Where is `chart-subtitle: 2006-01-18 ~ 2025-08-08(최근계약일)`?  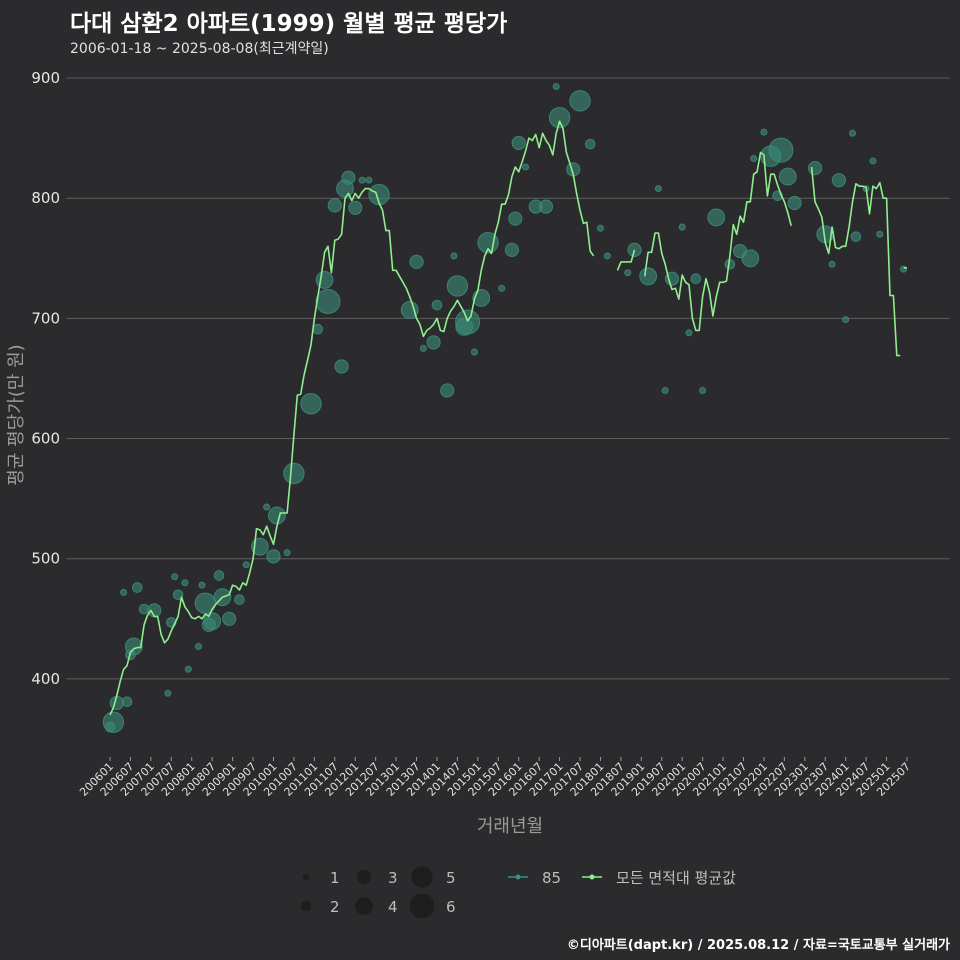
chart-subtitle: 2006-01-18 ~ 2025-08-08(최근계약일) is located at coordinates (199, 49).